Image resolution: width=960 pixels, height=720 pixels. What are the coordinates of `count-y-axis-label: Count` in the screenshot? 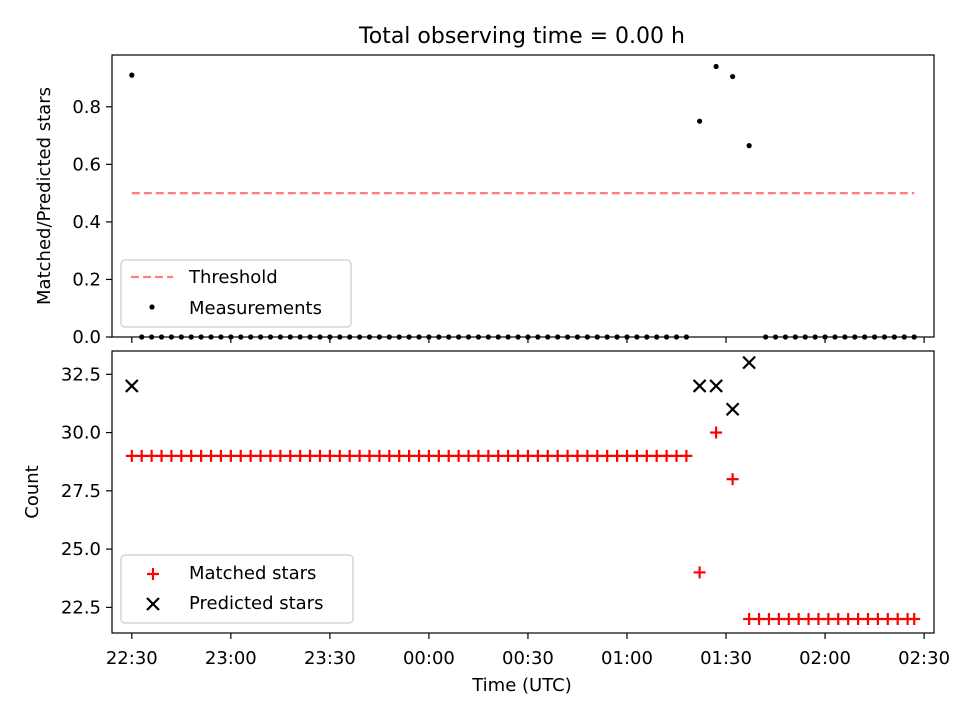 It's located at (32, 491).